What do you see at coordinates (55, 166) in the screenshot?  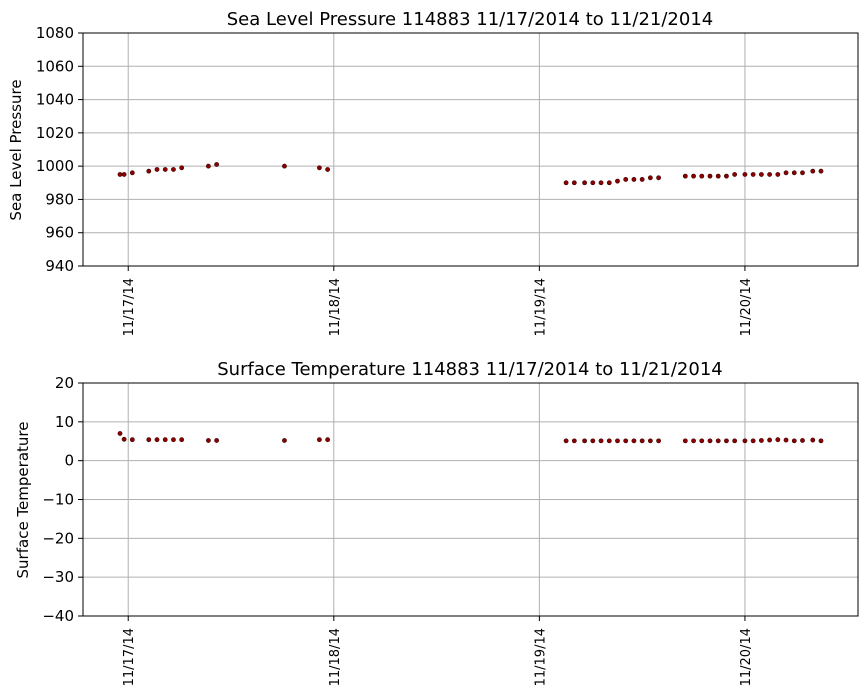 I see `pressure-y-tick-label: 1000` at bounding box center [55, 166].